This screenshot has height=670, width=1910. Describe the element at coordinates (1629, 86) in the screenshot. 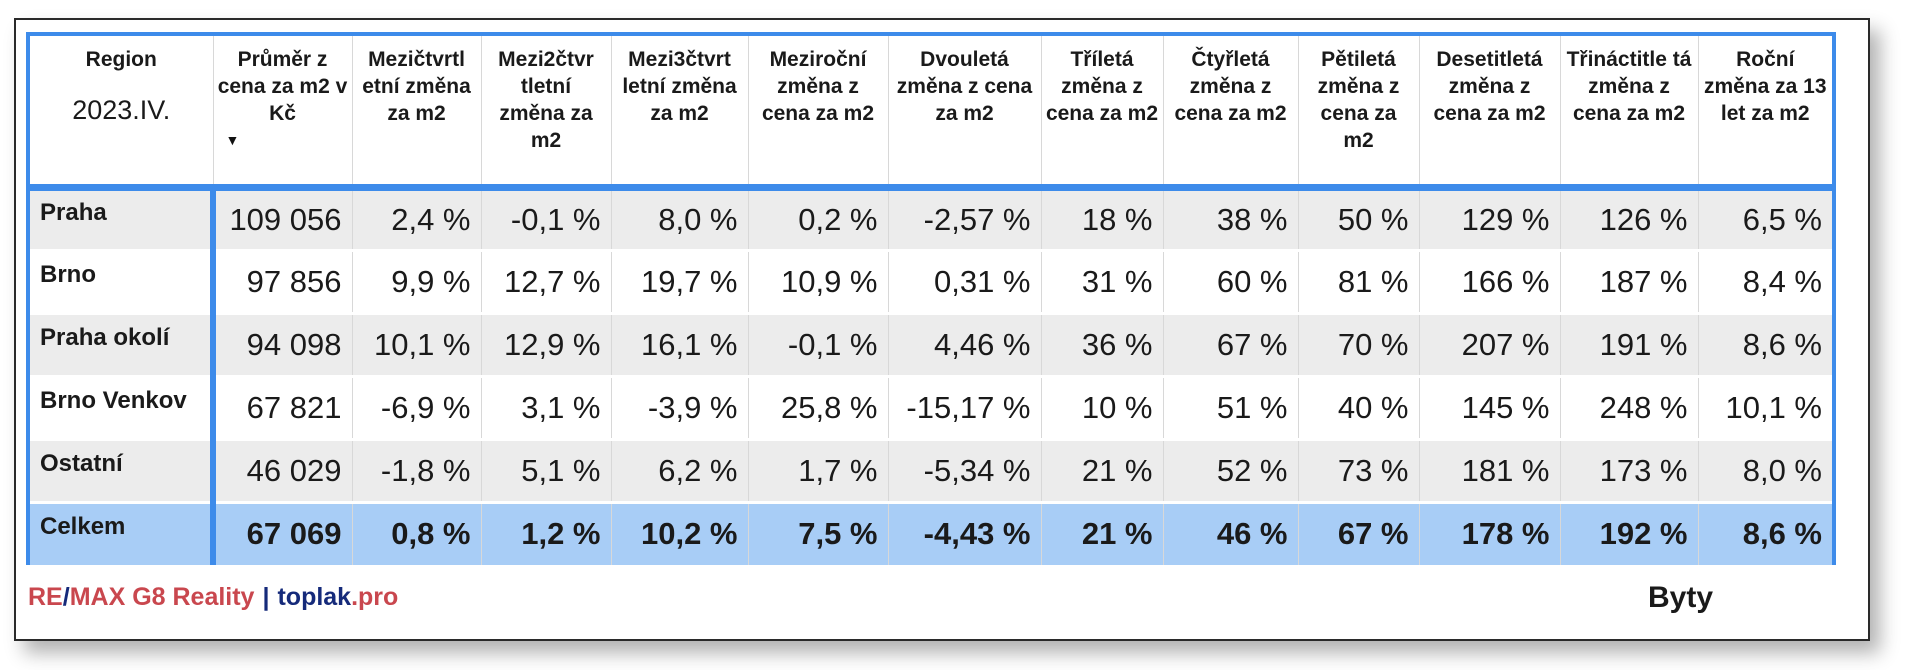

I see `column-header-label: Třináctitle tá změna z cena za m2` at that location.